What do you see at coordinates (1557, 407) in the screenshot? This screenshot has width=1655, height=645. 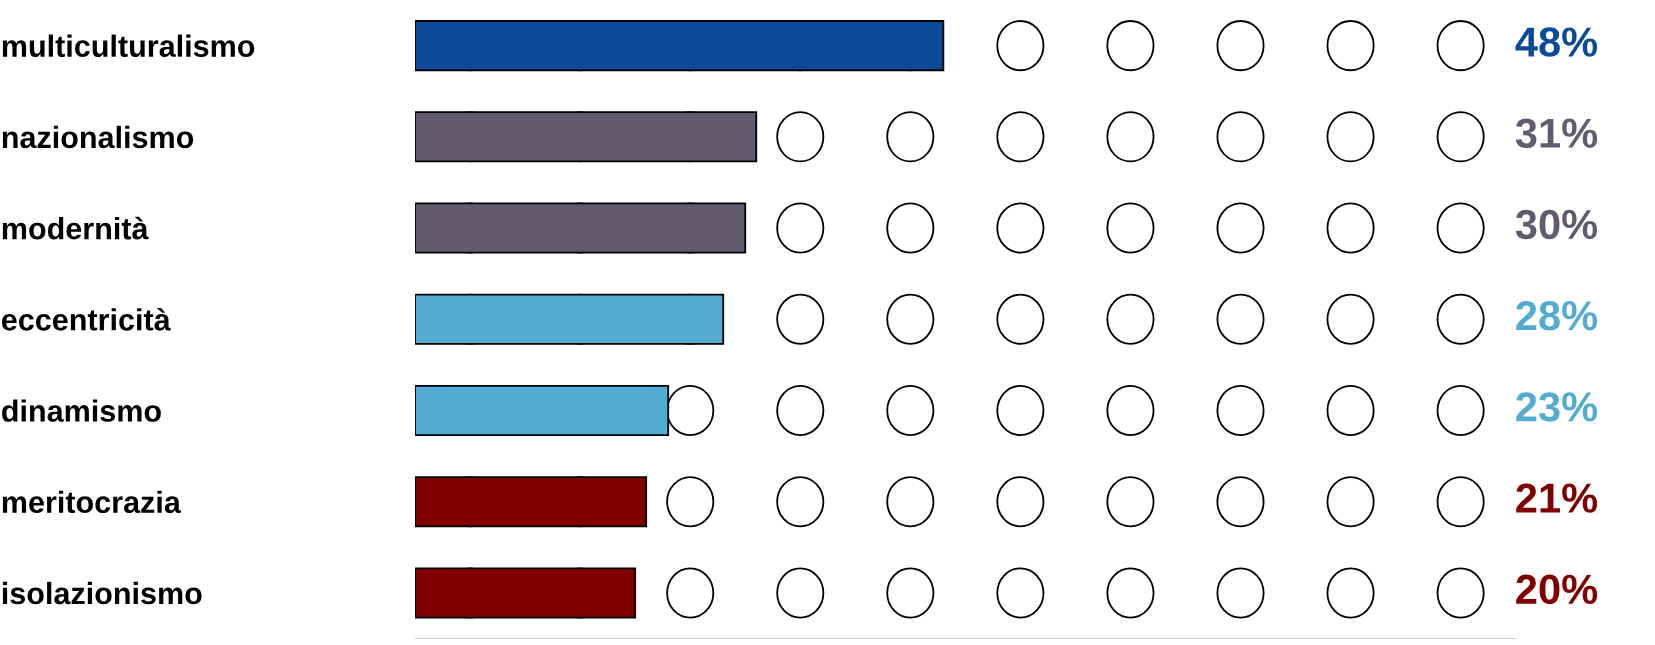 I see `data-label: 23%` at bounding box center [1557, 407].